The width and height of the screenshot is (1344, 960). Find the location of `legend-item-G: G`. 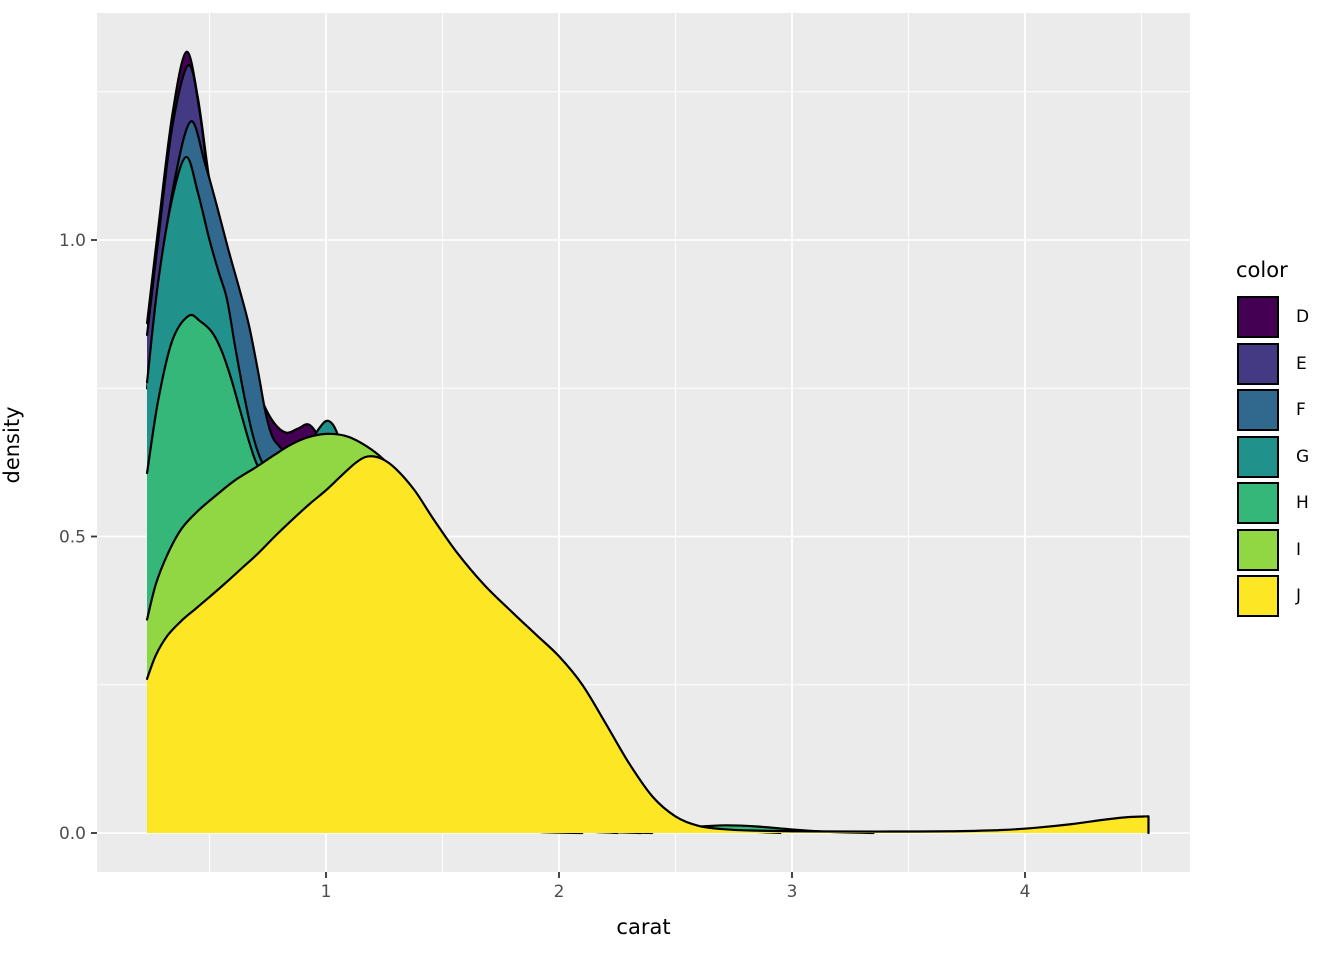

legend-item-G: G is located at coordinates (1286, 456).